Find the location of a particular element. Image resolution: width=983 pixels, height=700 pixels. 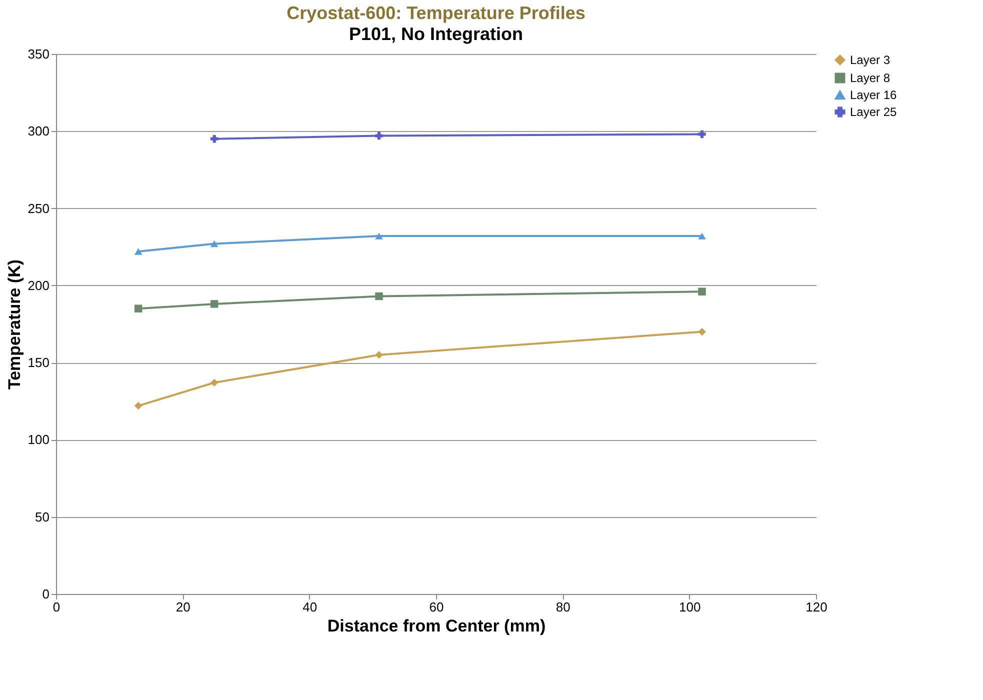

y-tick-label: 150 is located at coordinates (39, 362).